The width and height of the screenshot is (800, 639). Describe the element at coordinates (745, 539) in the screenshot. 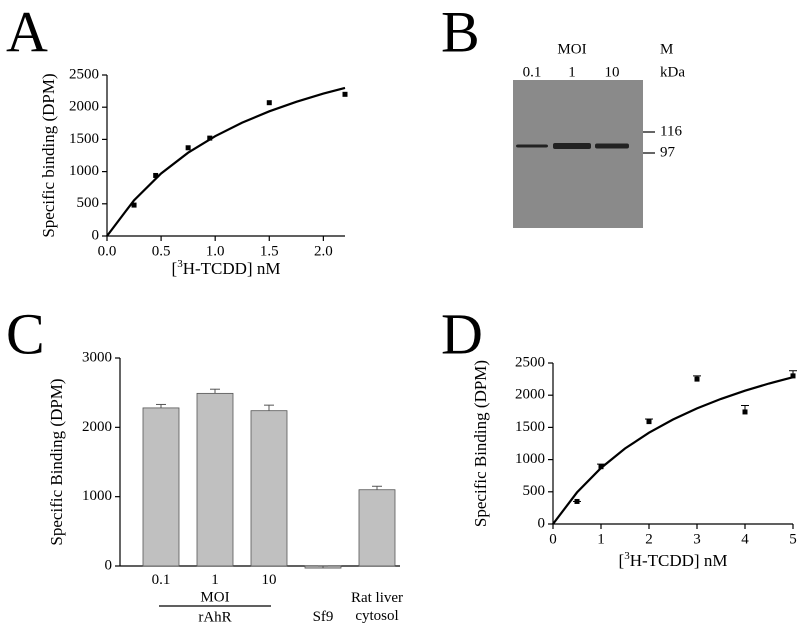

I see `x-tick-label: 4` at that location.